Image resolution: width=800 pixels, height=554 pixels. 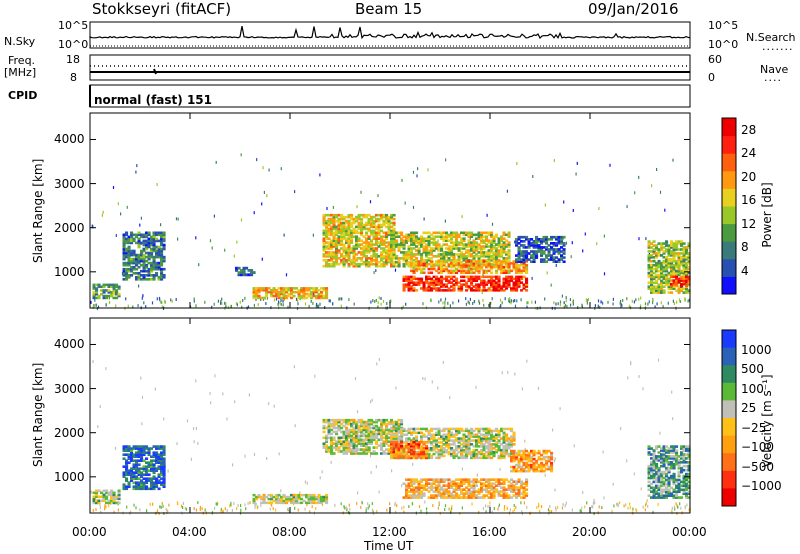 I want to click on velocity-sparse-cell, so click(x=331, y=462).